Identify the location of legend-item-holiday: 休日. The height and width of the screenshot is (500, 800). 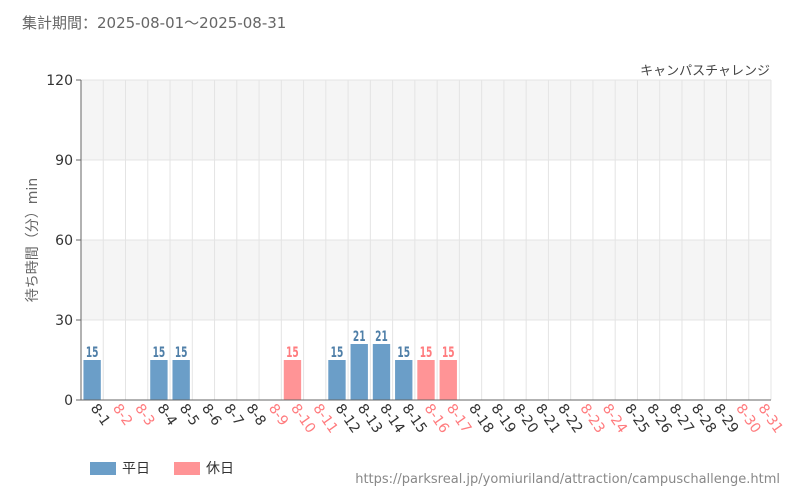
(204, 468).